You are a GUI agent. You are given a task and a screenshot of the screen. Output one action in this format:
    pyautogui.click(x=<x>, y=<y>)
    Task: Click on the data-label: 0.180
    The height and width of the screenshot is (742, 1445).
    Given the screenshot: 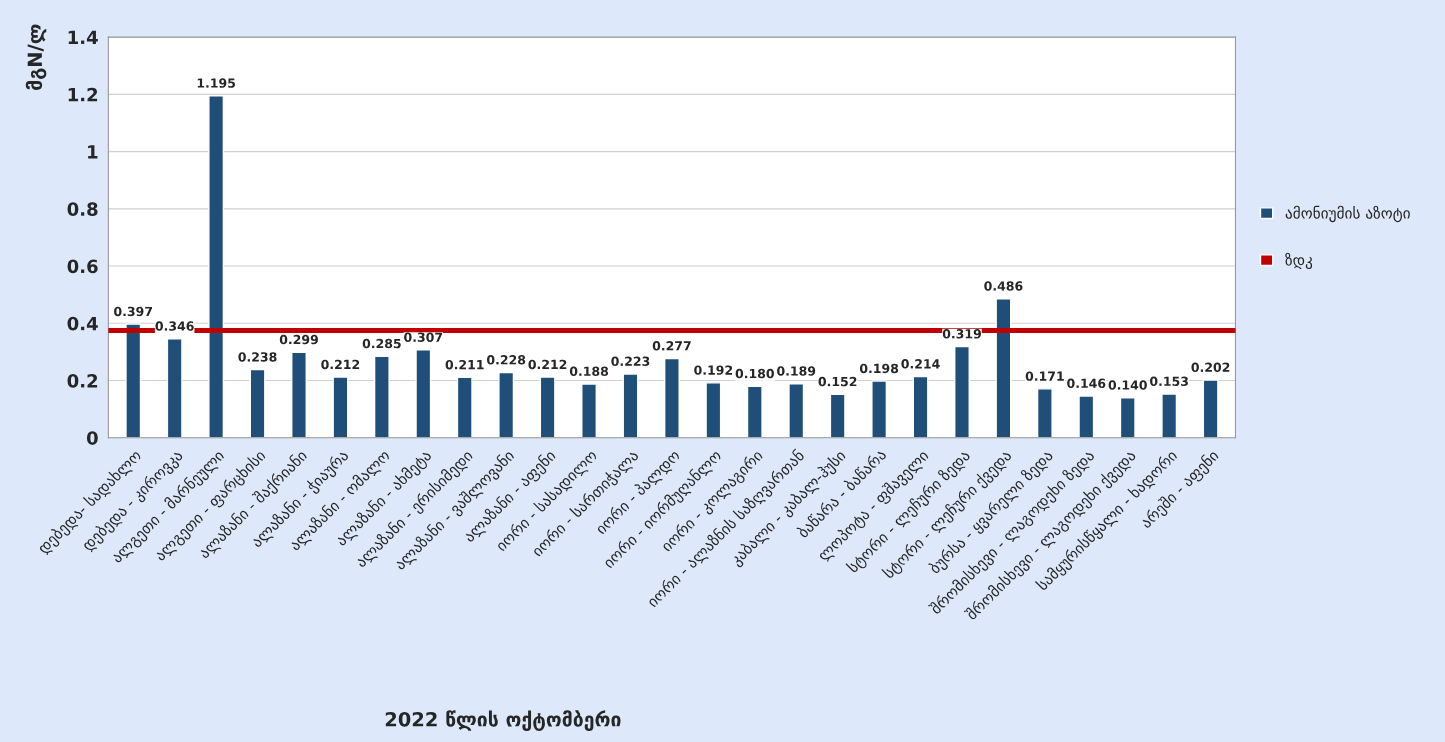 What is the action you would take?
    pyautogui.click(x=754, y=373)
    